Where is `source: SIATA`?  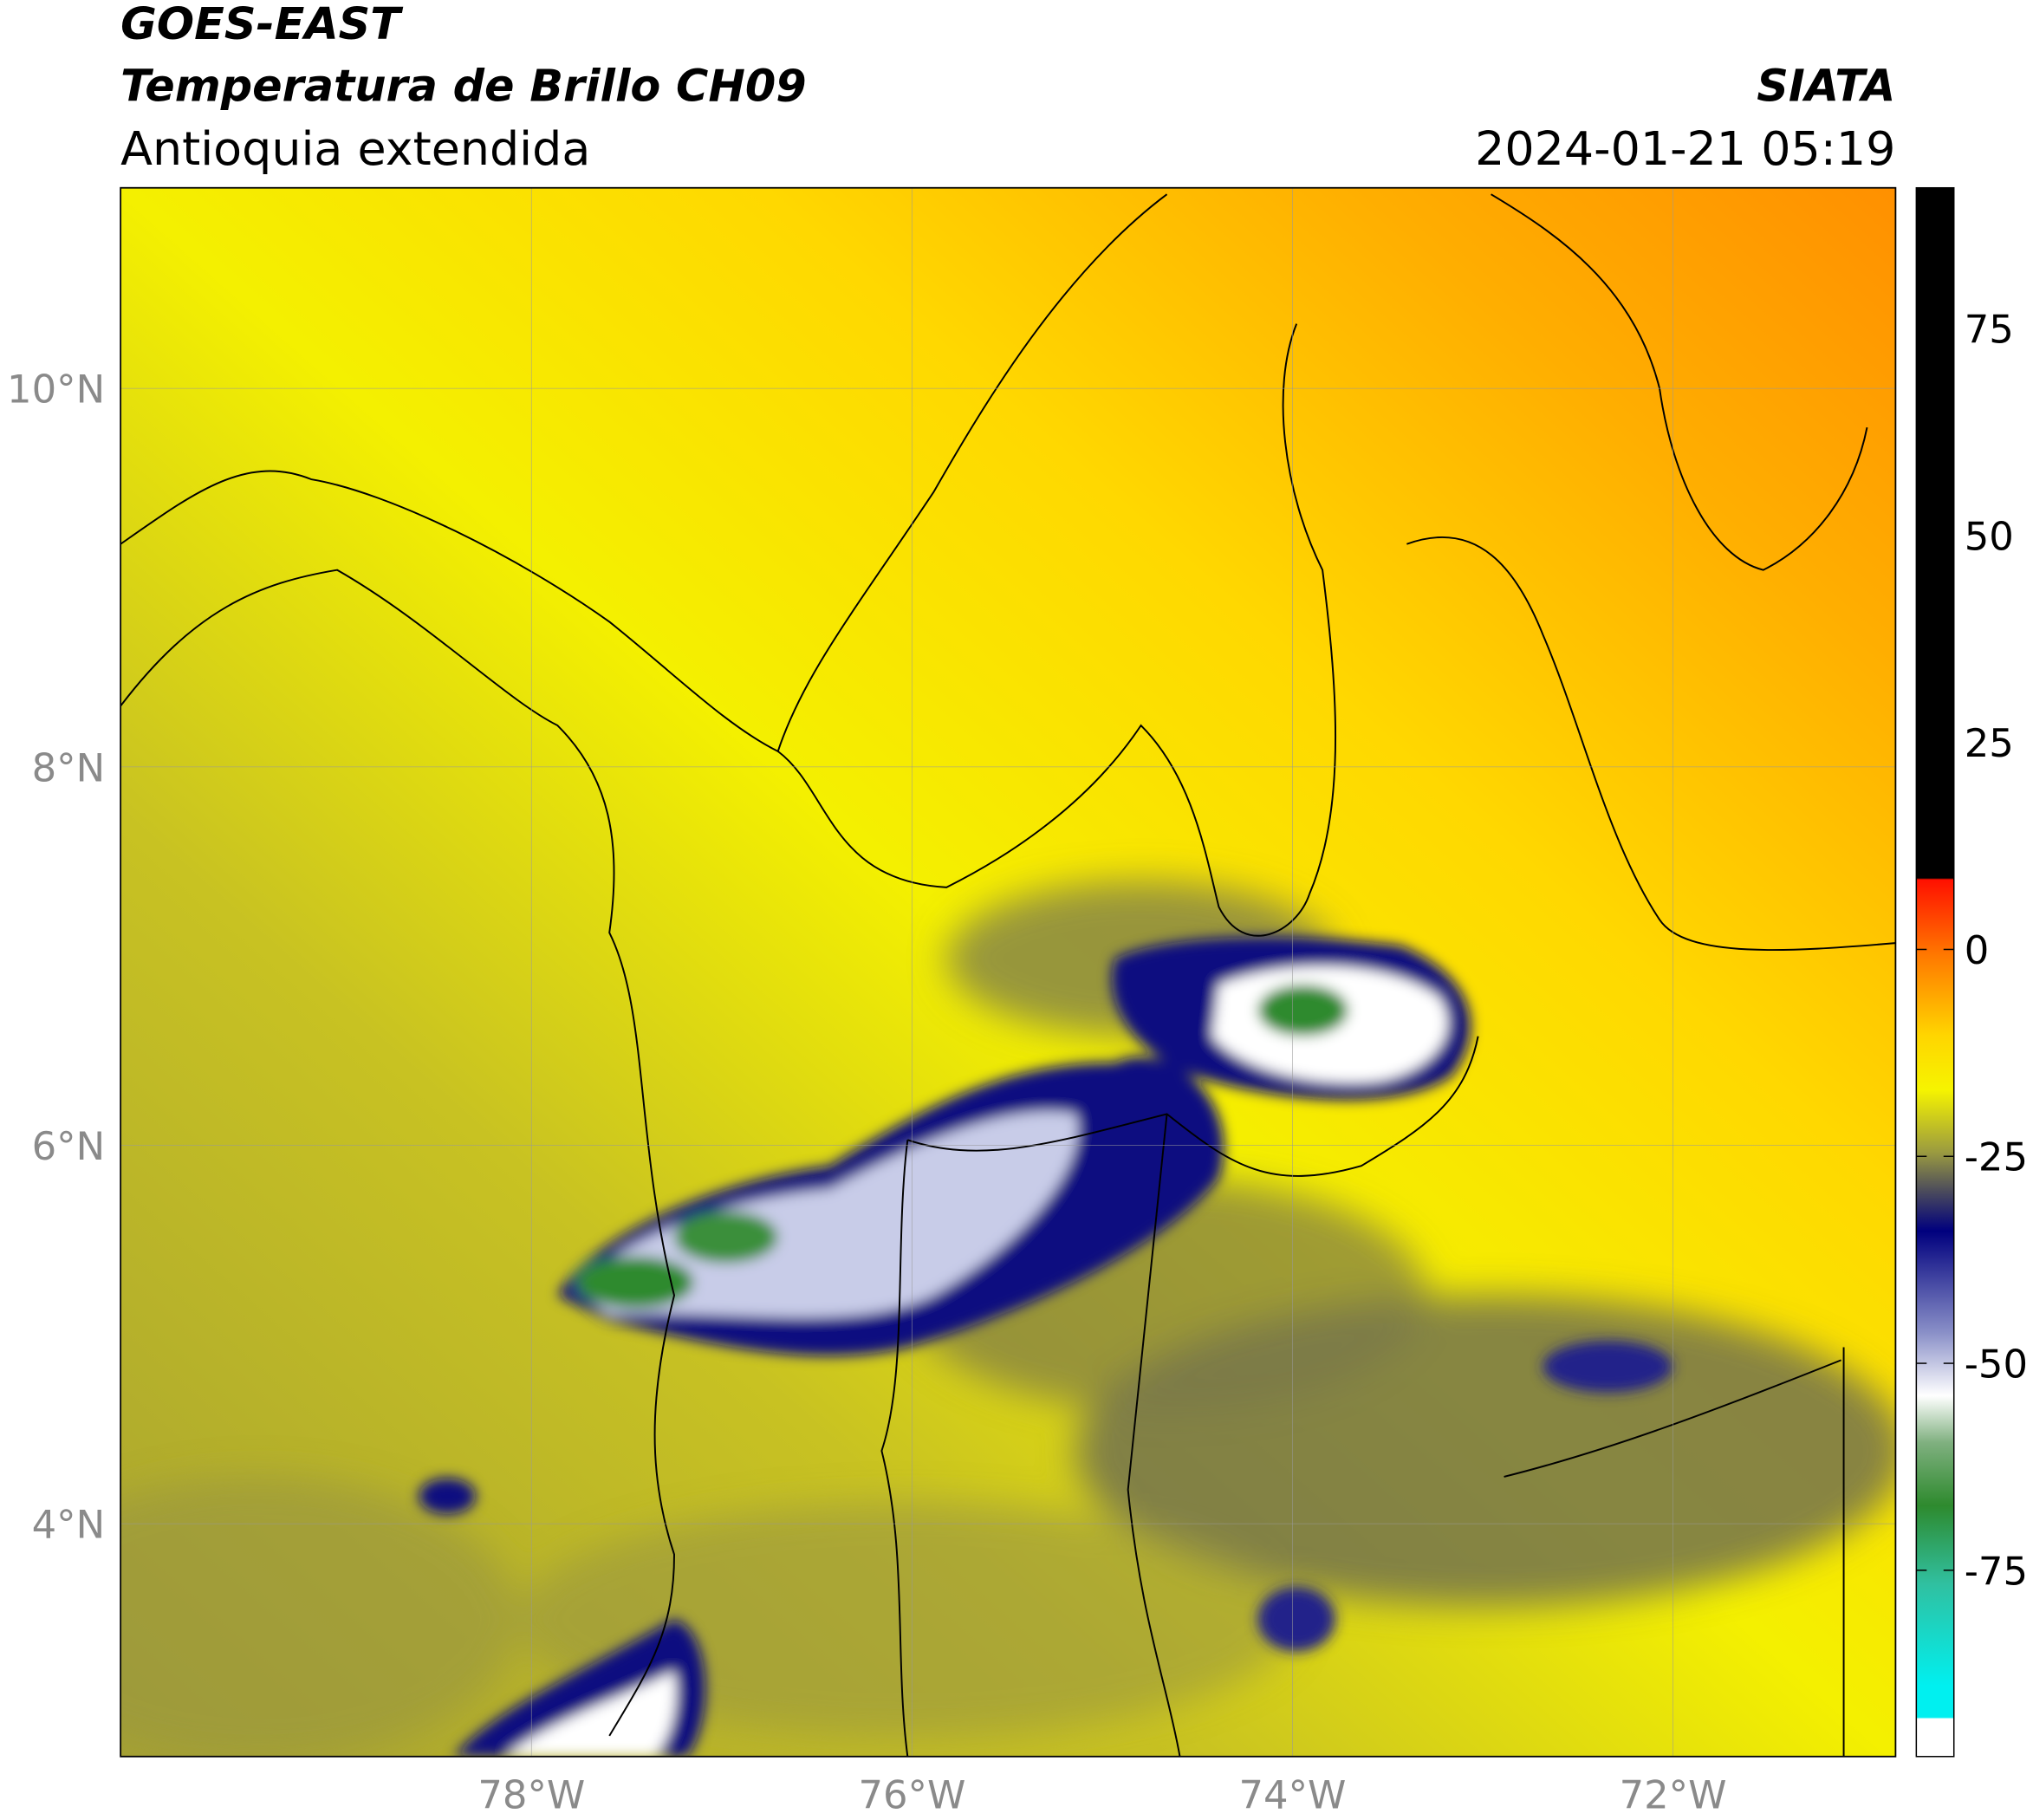
source: SIATA is located at coordinates (1826, 86).